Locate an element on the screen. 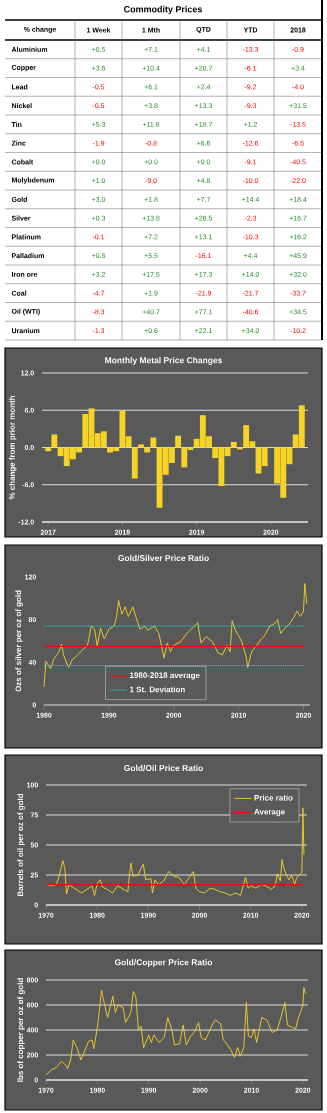 The height and width of the screenshot is (1113, 327). chart-title: Monthly Metal Price Changes is located at coordinates (163, 361).